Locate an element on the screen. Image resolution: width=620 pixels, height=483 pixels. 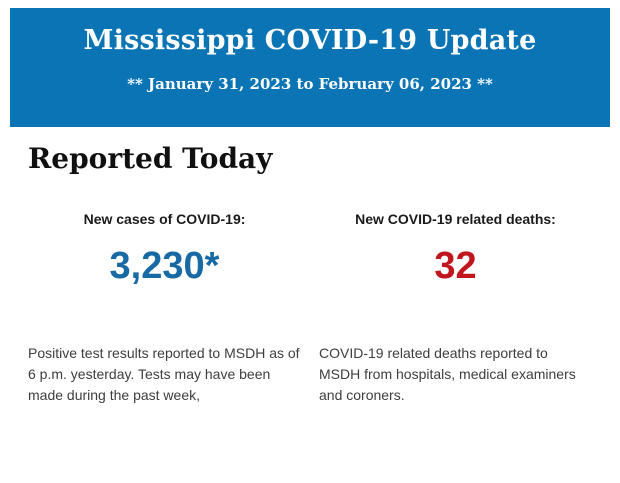
new-deaths-value: 32 is located at coordinates (455, 266).